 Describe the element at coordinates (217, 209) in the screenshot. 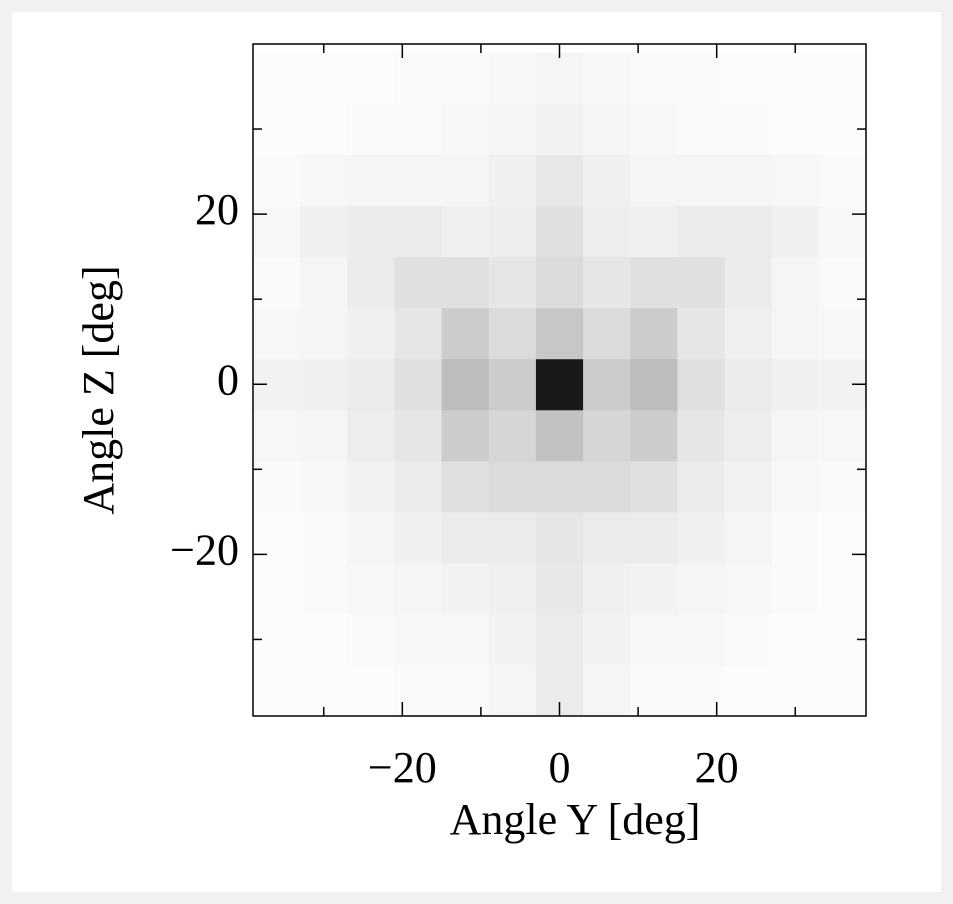

I see `y-tick-label: 20` at that location.